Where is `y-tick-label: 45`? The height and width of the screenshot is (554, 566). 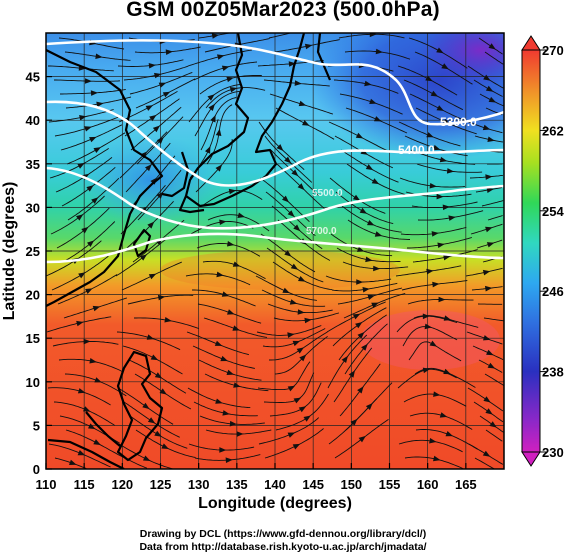 y-tick-label: 45 is located at coordinates (33, 77).